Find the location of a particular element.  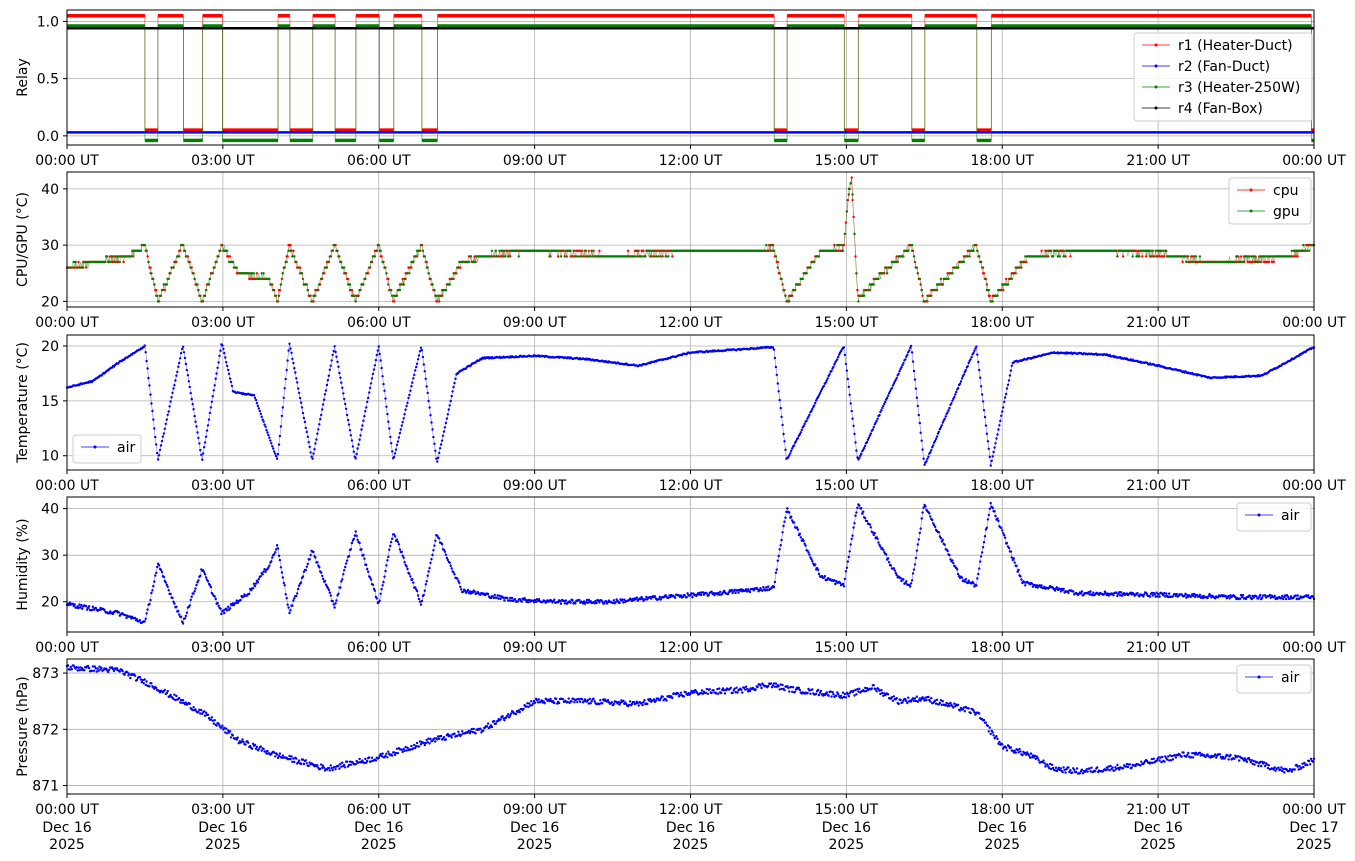

y-tick-label: 20 is located at coordinates (50, 302).